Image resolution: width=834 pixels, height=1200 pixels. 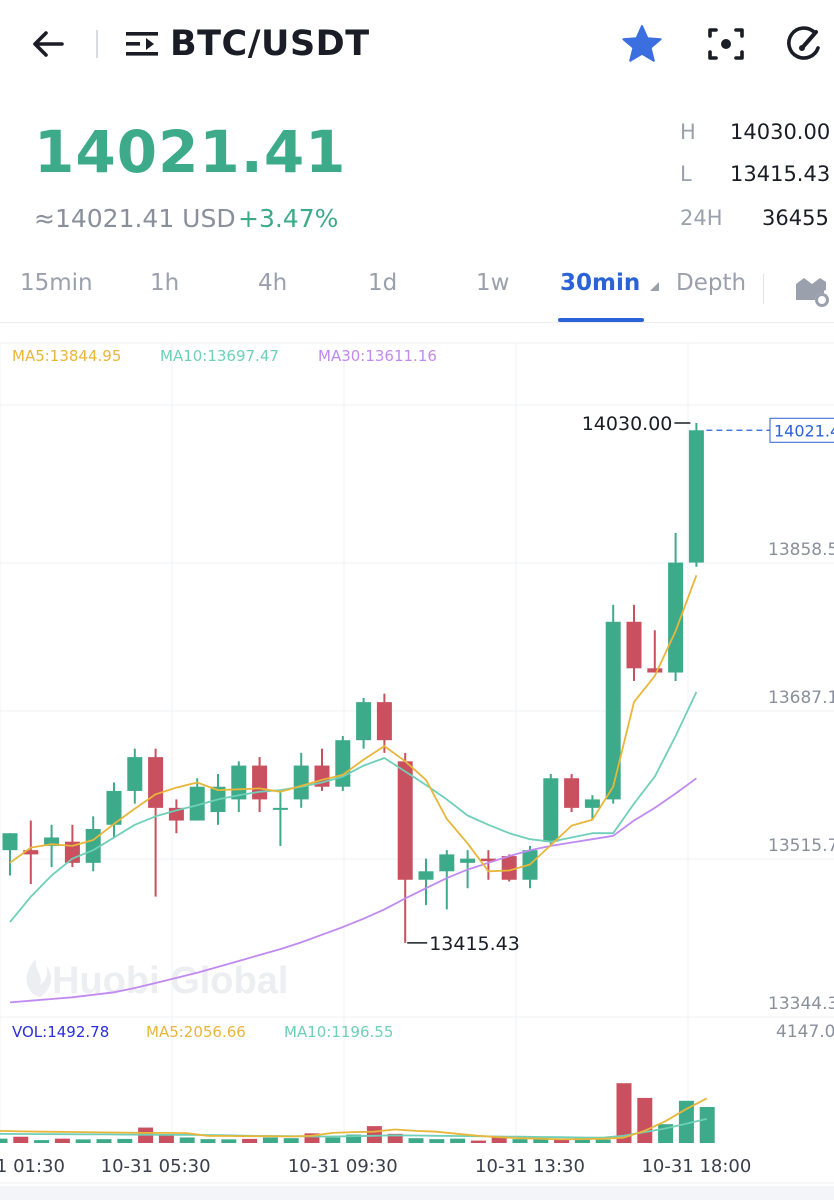 What do you see at coordinates (780, 174) in the screenshot?
I see `low-value: 13415.43` at bounding box center [780, 174].